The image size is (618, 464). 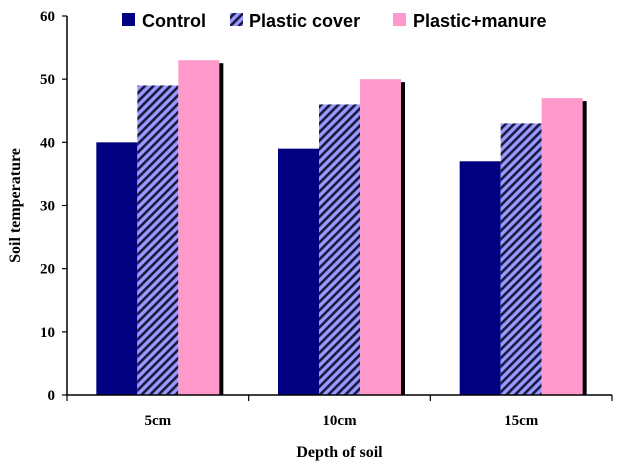 I want to click on y-tick-label: 0, so click(x=52, y=396).